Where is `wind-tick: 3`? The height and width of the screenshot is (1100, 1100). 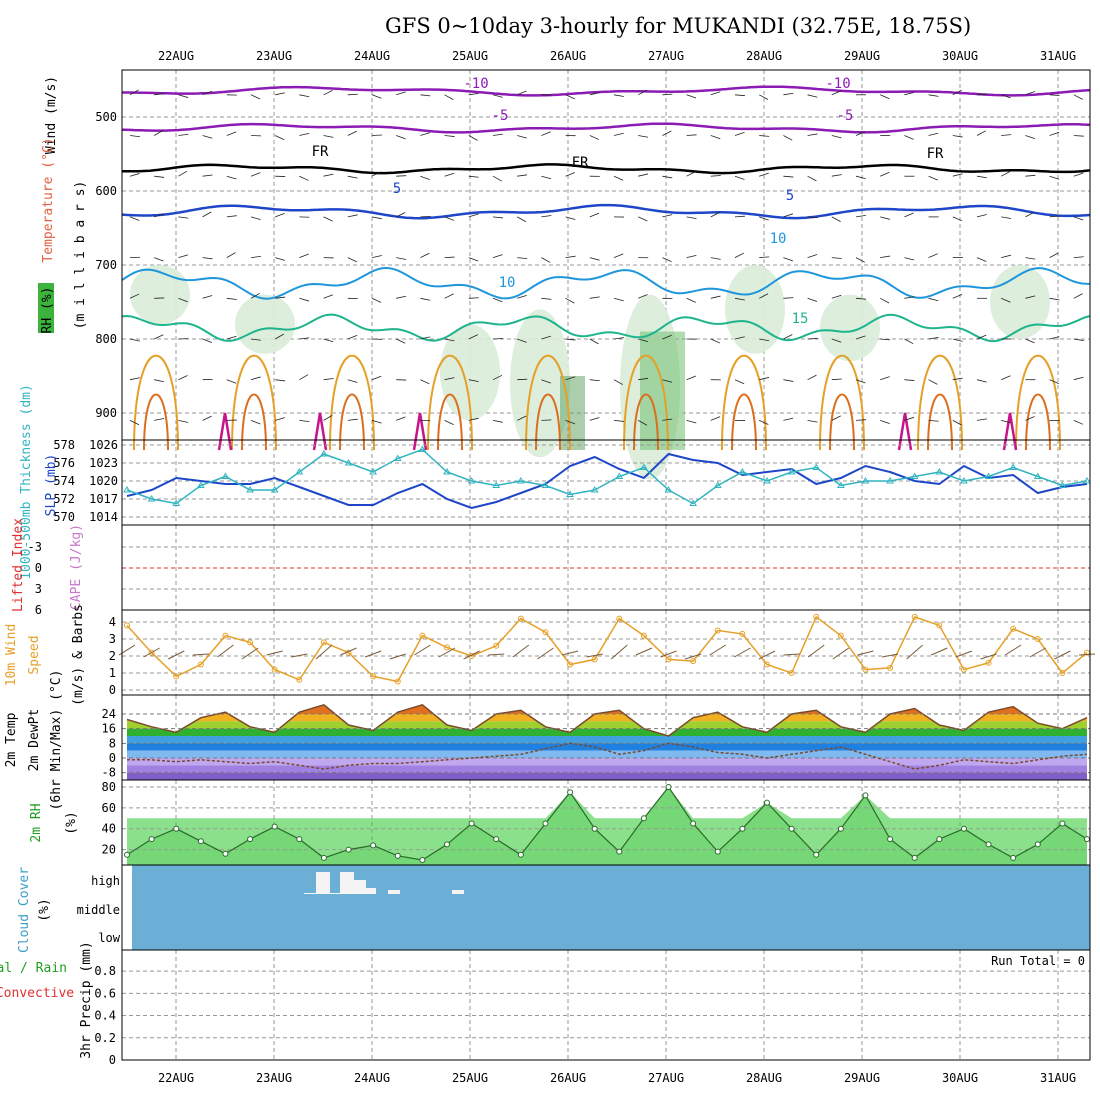
wind-tick: 3 is located at coordinates (112, 639).